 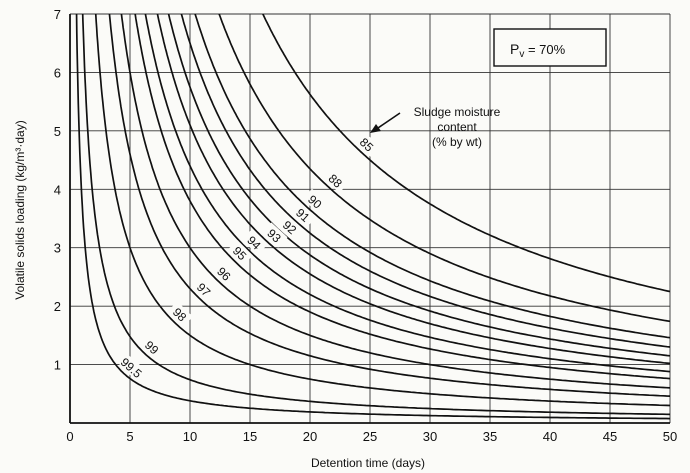 I want to click on legend-rest: = 70%, so click(x=544, y=49).